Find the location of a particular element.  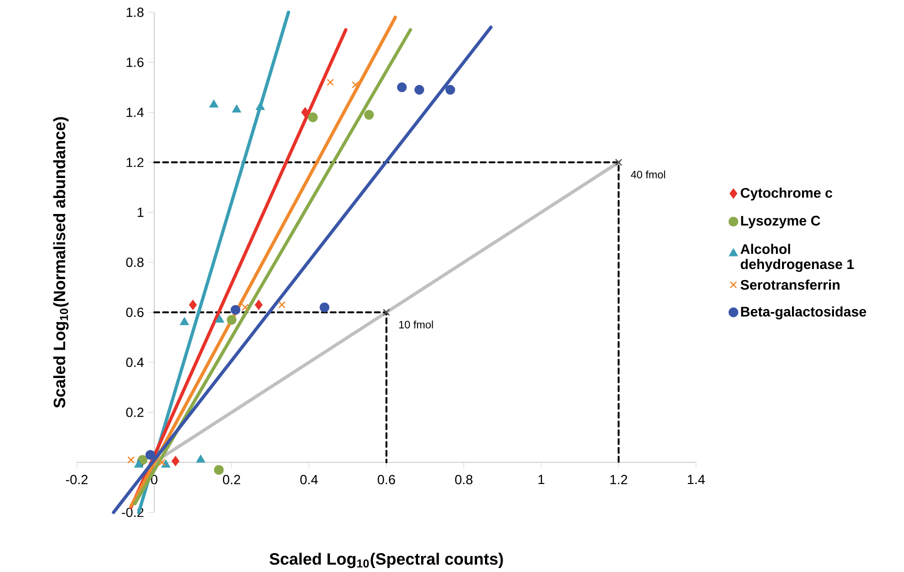

x-tick-label: 0.6 is located at coordinates (387, 479).